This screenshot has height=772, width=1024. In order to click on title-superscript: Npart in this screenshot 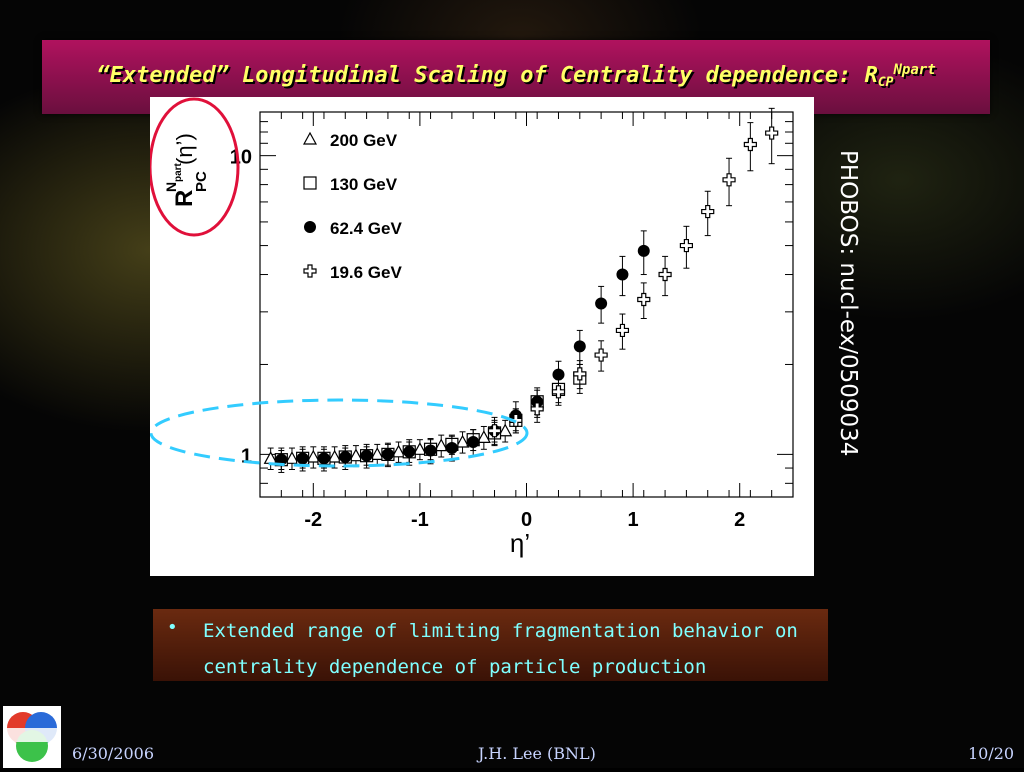, I will do `click(914, 70)`.